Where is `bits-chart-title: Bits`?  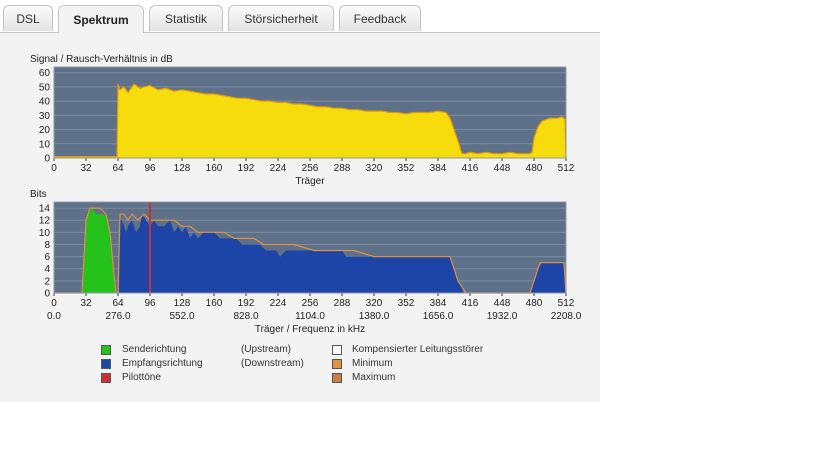 bits-chart-title: Bits is located at coordinates (38, 194).